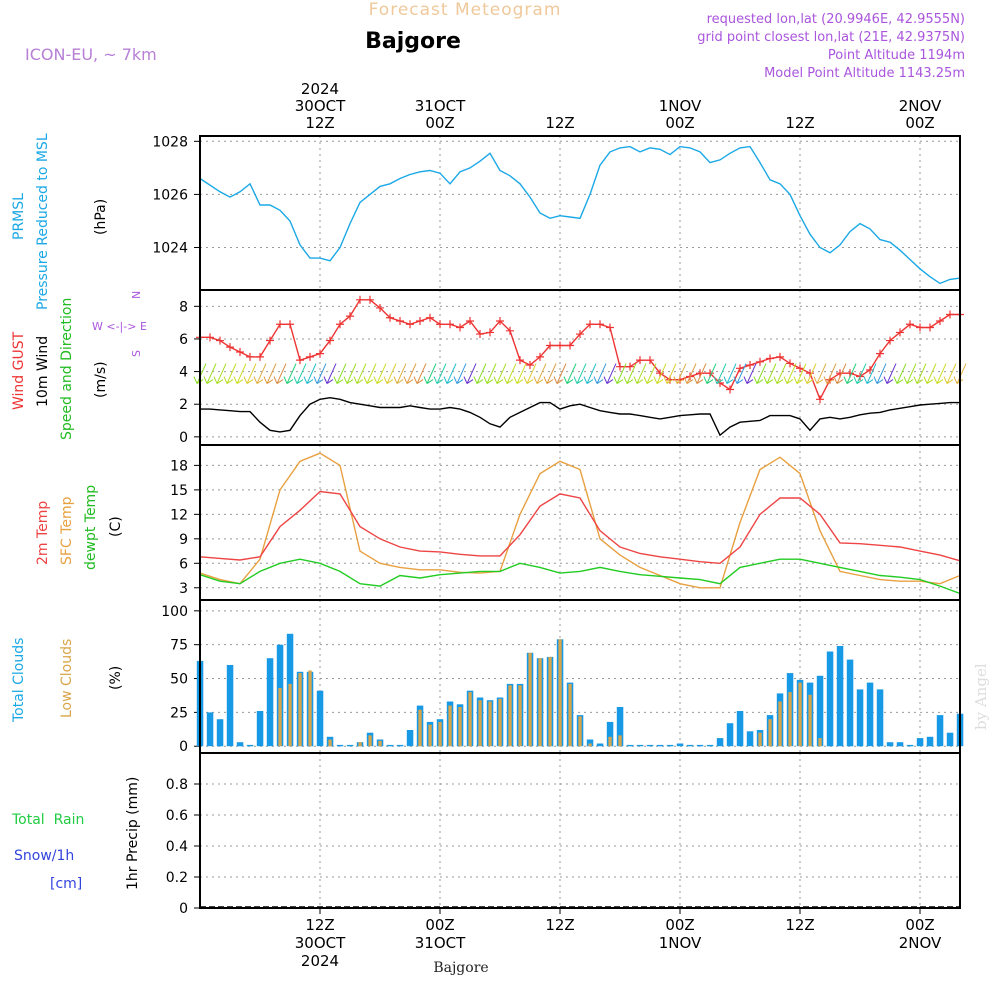 Image resolution: width=1000 pixels, height=1000 pixels. What do you see at coordinates (183, 405) in the screenshot?
I see `wind-ytick-label: 2` at bounding box center [183, 405].